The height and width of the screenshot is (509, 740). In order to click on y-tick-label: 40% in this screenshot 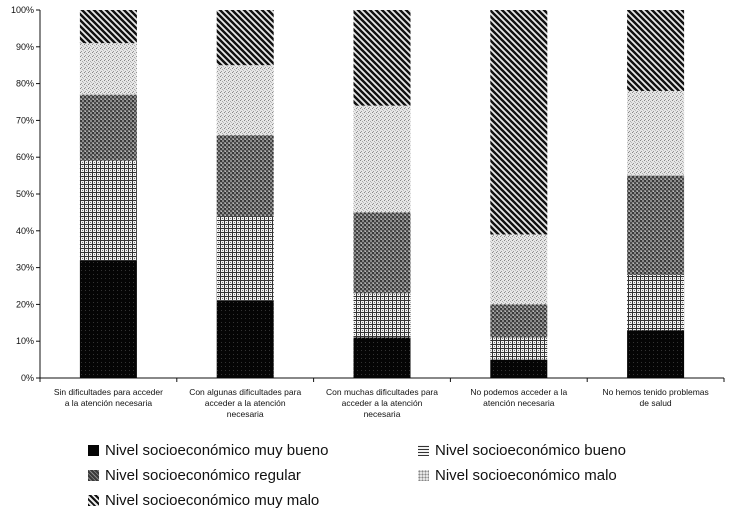, I will do `click(25, 231)`.